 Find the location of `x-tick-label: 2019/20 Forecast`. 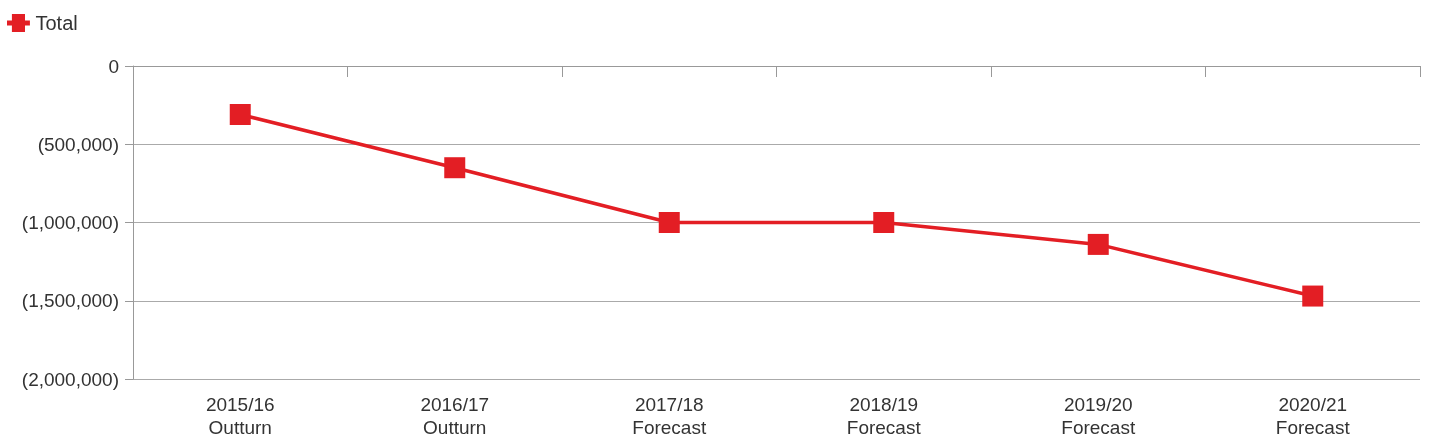

x-tick-label: 2019/20 Forecast is located at coordinates (1098, 416).